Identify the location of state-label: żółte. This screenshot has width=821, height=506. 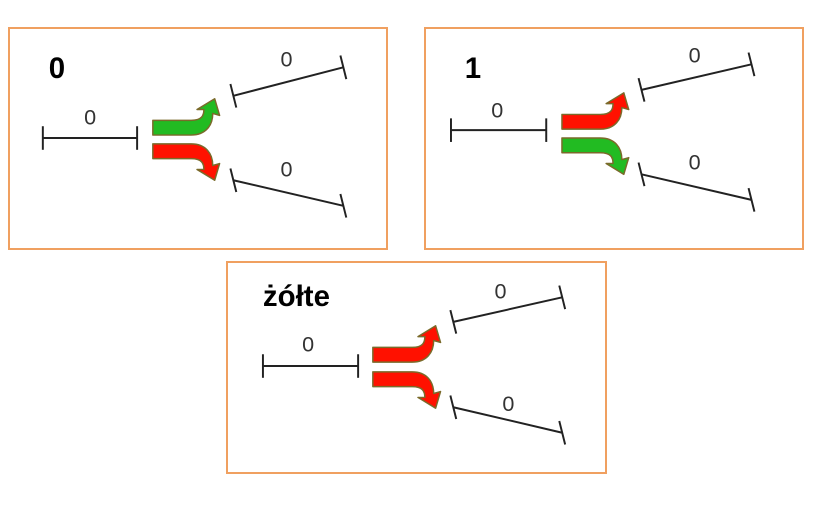
(296, 296).